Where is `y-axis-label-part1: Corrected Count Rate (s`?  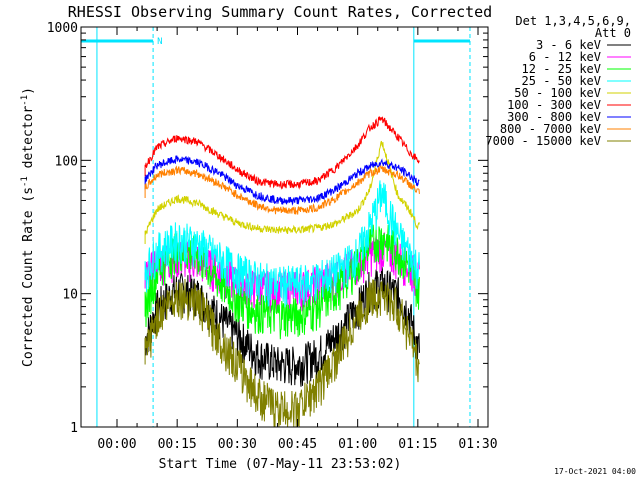 y-axis-label-part1: Corrected Count Rate (s is located at coordinates (28, 277).